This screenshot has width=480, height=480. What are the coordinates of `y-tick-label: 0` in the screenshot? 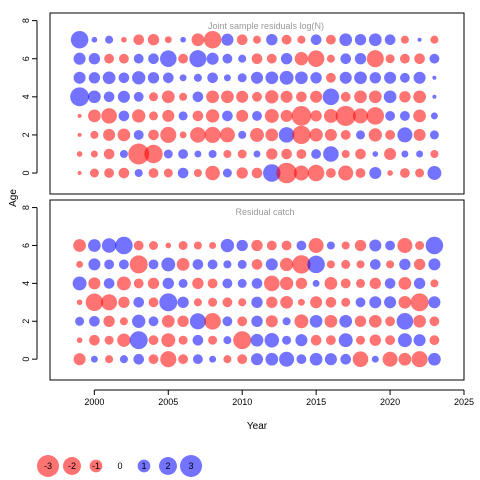 It's located at (26, 173).